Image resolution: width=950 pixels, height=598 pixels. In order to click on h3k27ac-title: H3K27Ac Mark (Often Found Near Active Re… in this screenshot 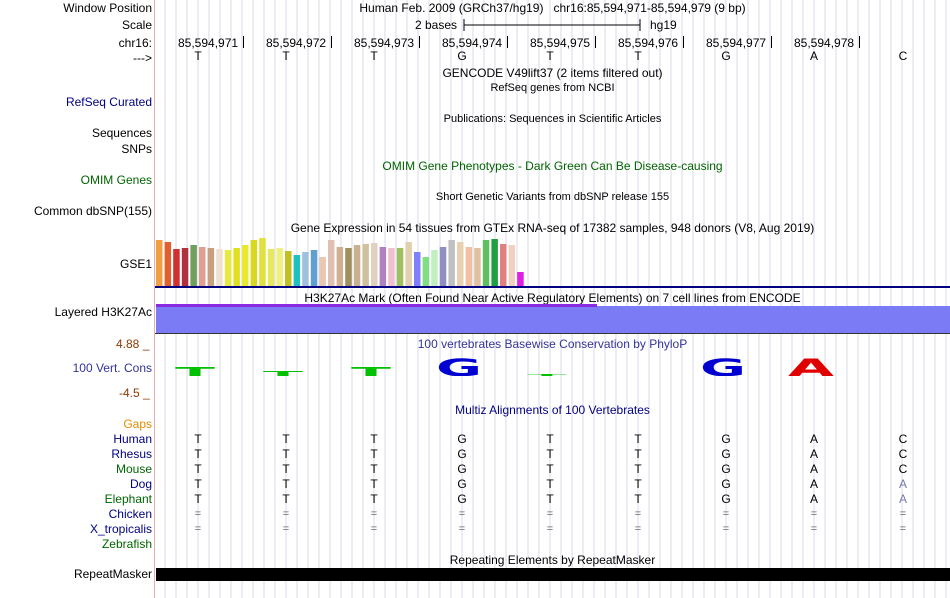, I will do `click(552, 298)`.